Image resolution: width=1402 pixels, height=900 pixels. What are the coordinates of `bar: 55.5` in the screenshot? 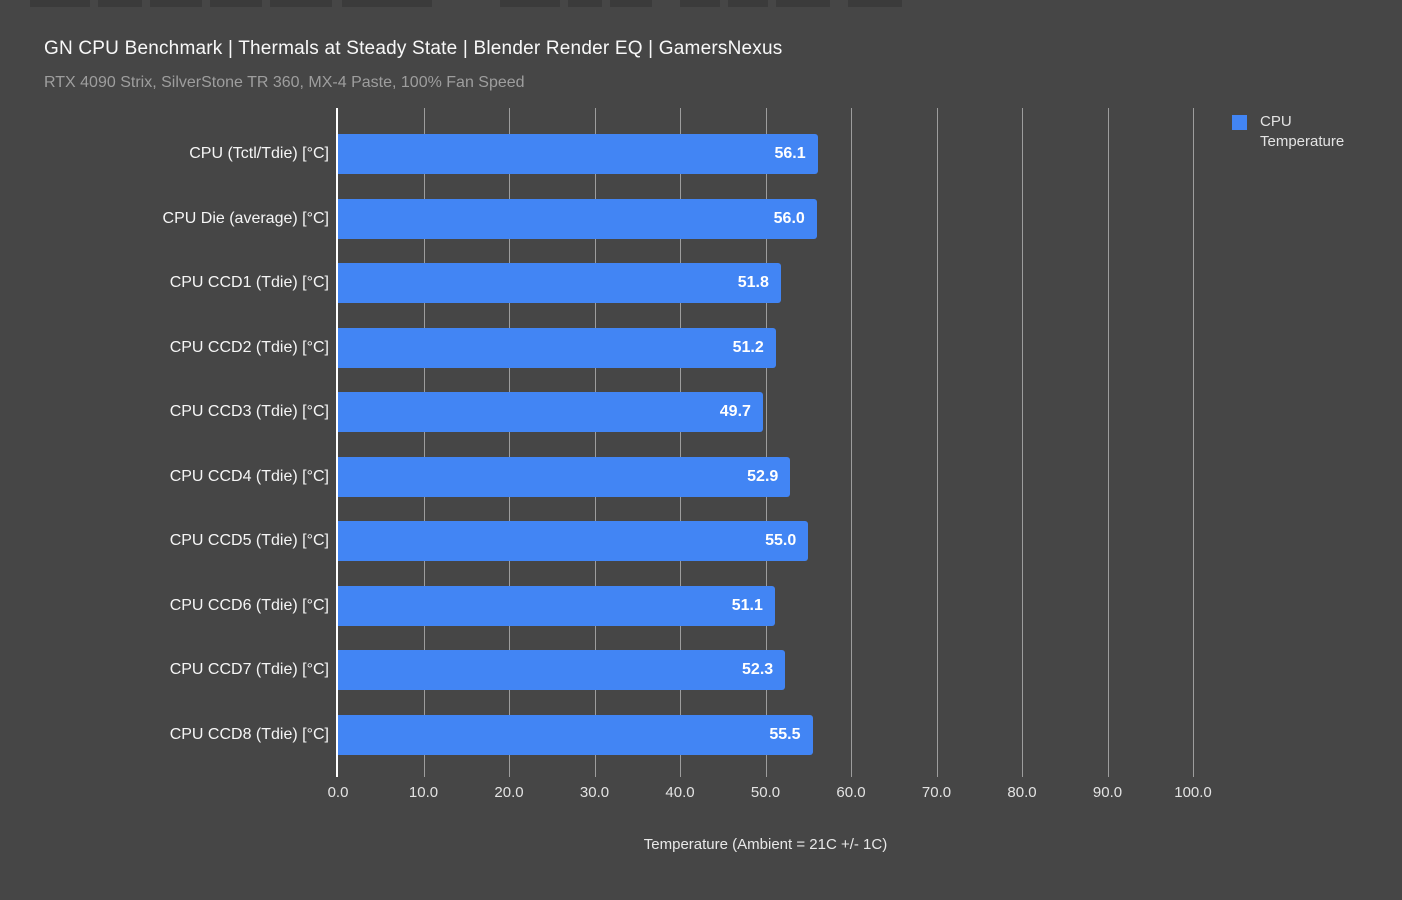 It's located at (575, 734).